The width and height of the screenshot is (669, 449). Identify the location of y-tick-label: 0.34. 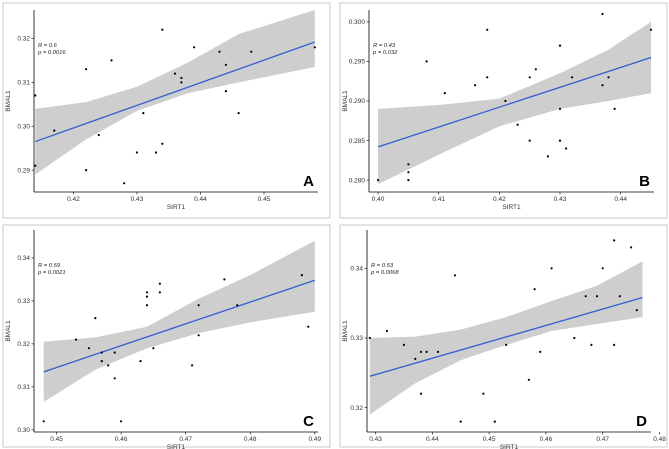
(23, 258).